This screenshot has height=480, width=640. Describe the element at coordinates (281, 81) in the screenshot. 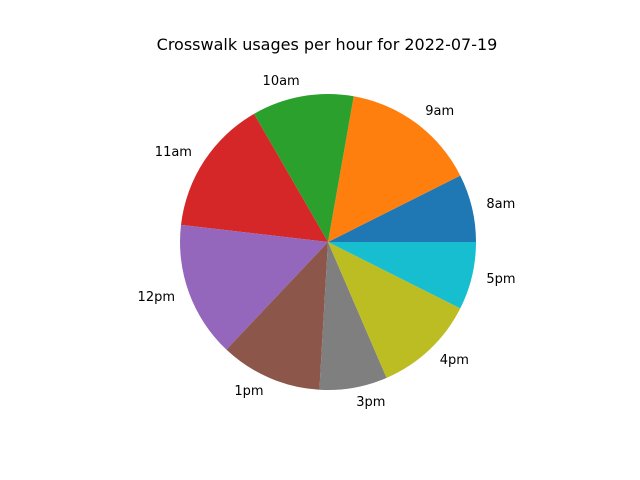

I see `pie-label-10am: 10am` at that location.